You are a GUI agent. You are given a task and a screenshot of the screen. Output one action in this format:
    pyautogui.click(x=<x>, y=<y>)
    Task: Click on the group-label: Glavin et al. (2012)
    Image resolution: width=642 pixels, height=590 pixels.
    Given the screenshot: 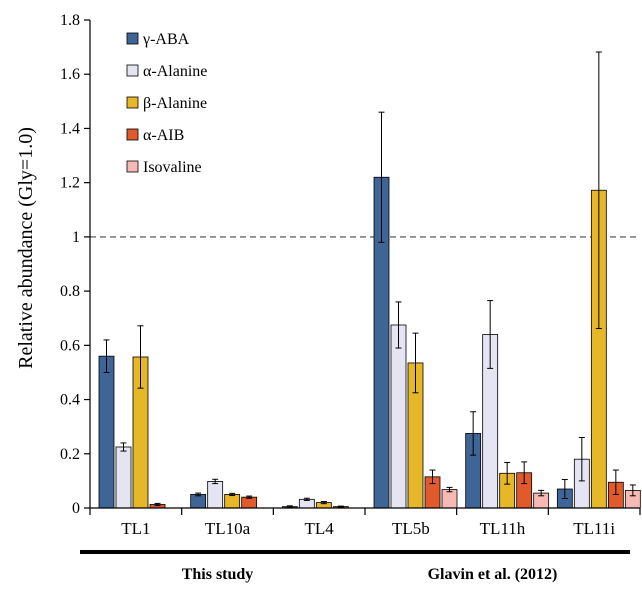 What is the action you would take?
    pyautogui.click(x=493, y=574)
    